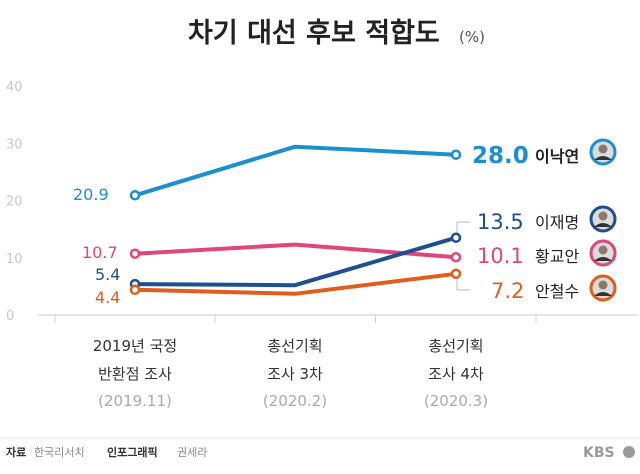  I want to click on name-lee-jaemyung: 이재명, so click(557, 222).